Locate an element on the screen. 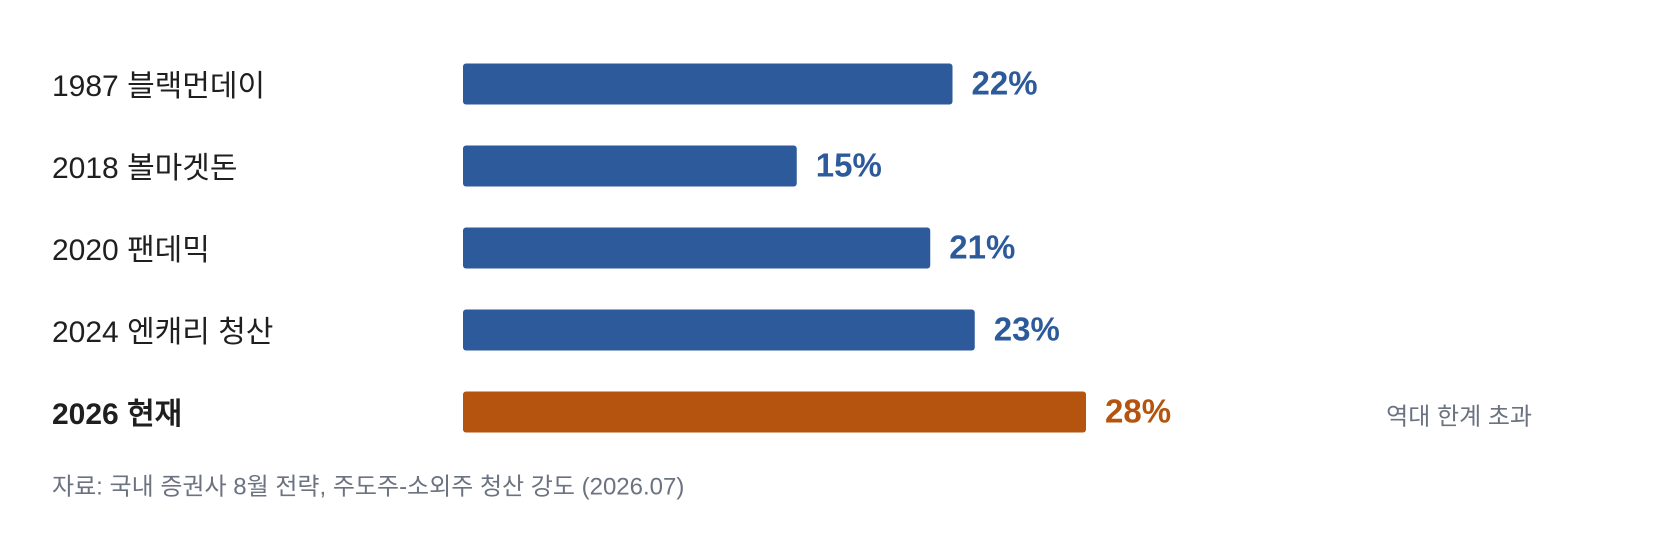  value-label: 28% is located at coordinates (1138, 411).